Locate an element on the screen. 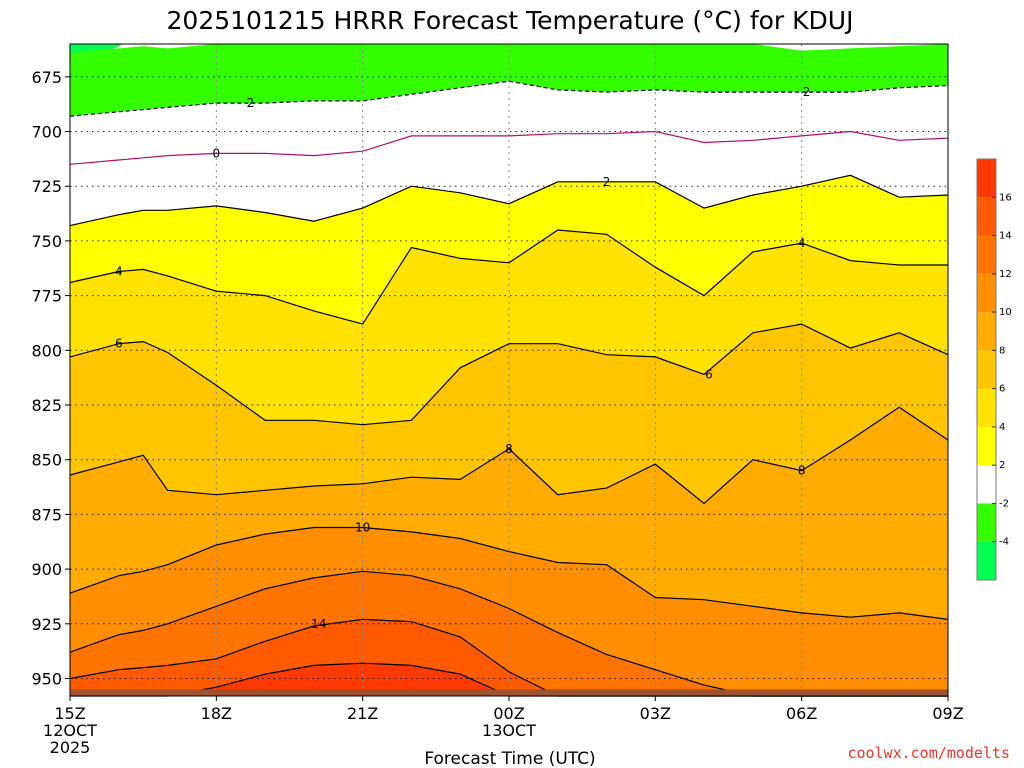  pressure-tick-label: 850 is located at coordinates (46, 460).